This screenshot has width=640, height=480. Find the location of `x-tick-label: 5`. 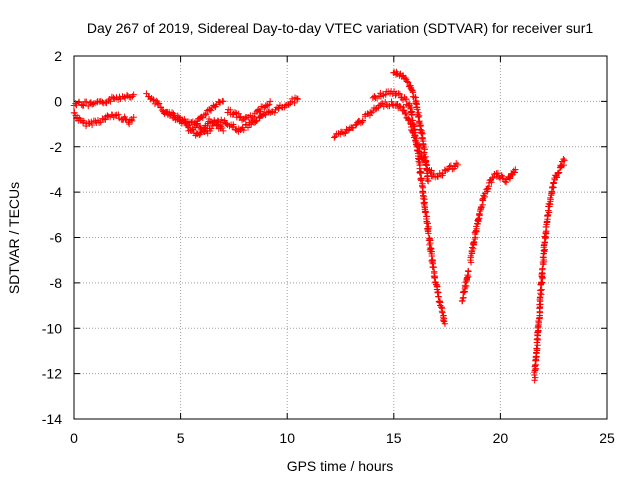

x-tick-label: 5 is located at coordinates (181, 438).